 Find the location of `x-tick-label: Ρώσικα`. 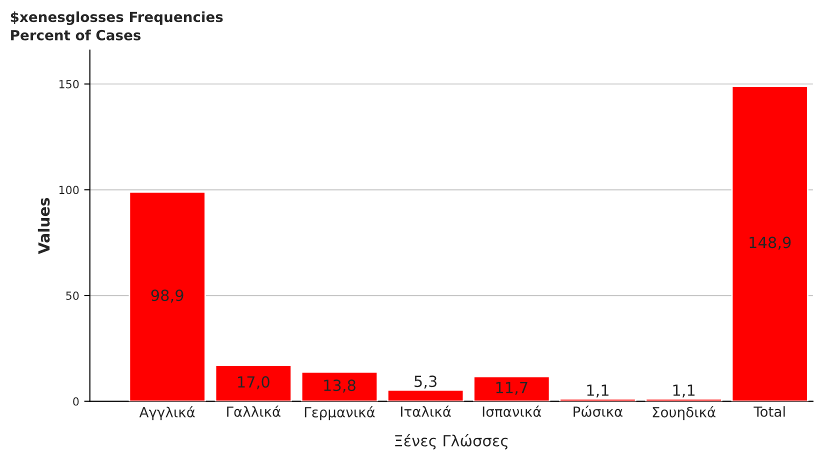

x-tick-label: Ρώσικα is located at coordinates (598, 411).